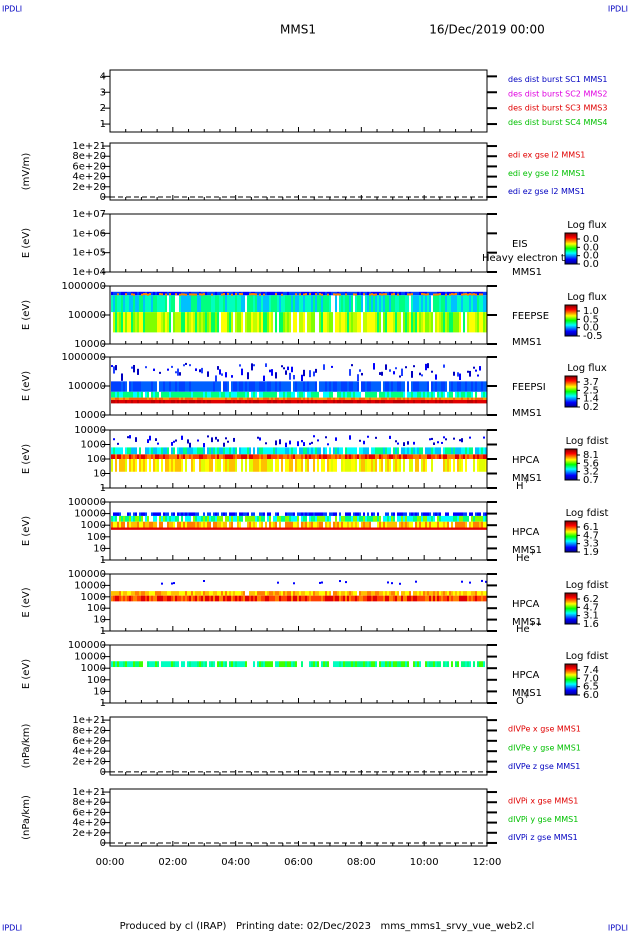 This screenshot has height=934, width=630. Describe the element at coordinates (96, 537) in the screenshot. I see `y-tick-label: 100` at that location.